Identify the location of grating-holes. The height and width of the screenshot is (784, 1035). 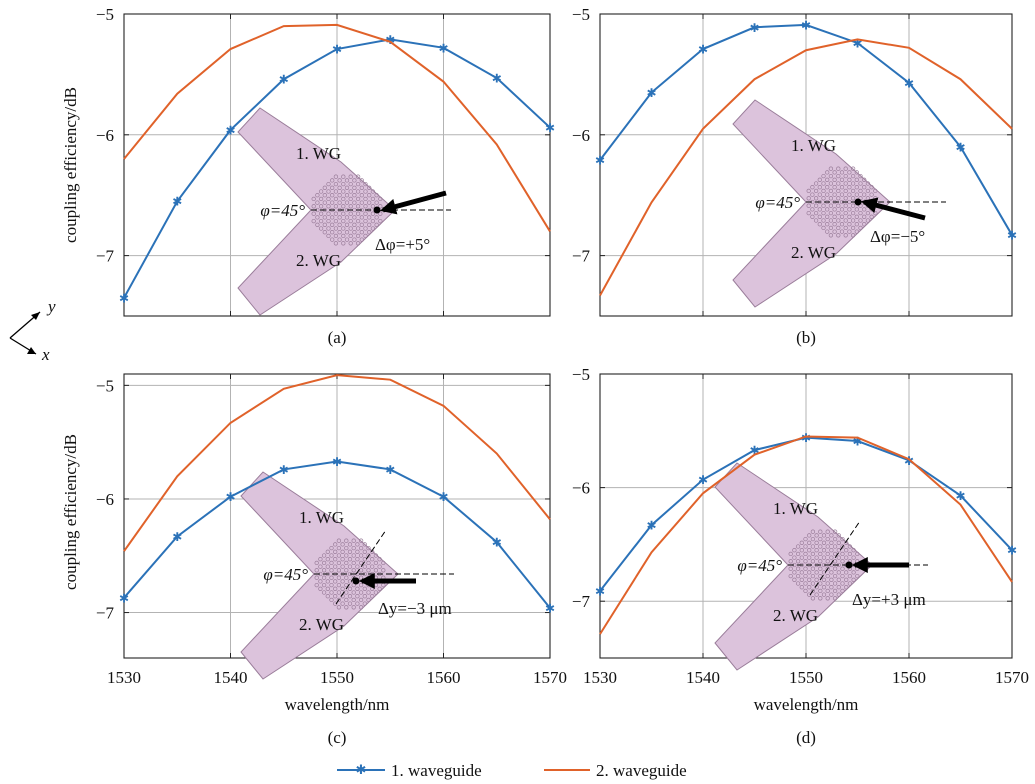
(842, 202).